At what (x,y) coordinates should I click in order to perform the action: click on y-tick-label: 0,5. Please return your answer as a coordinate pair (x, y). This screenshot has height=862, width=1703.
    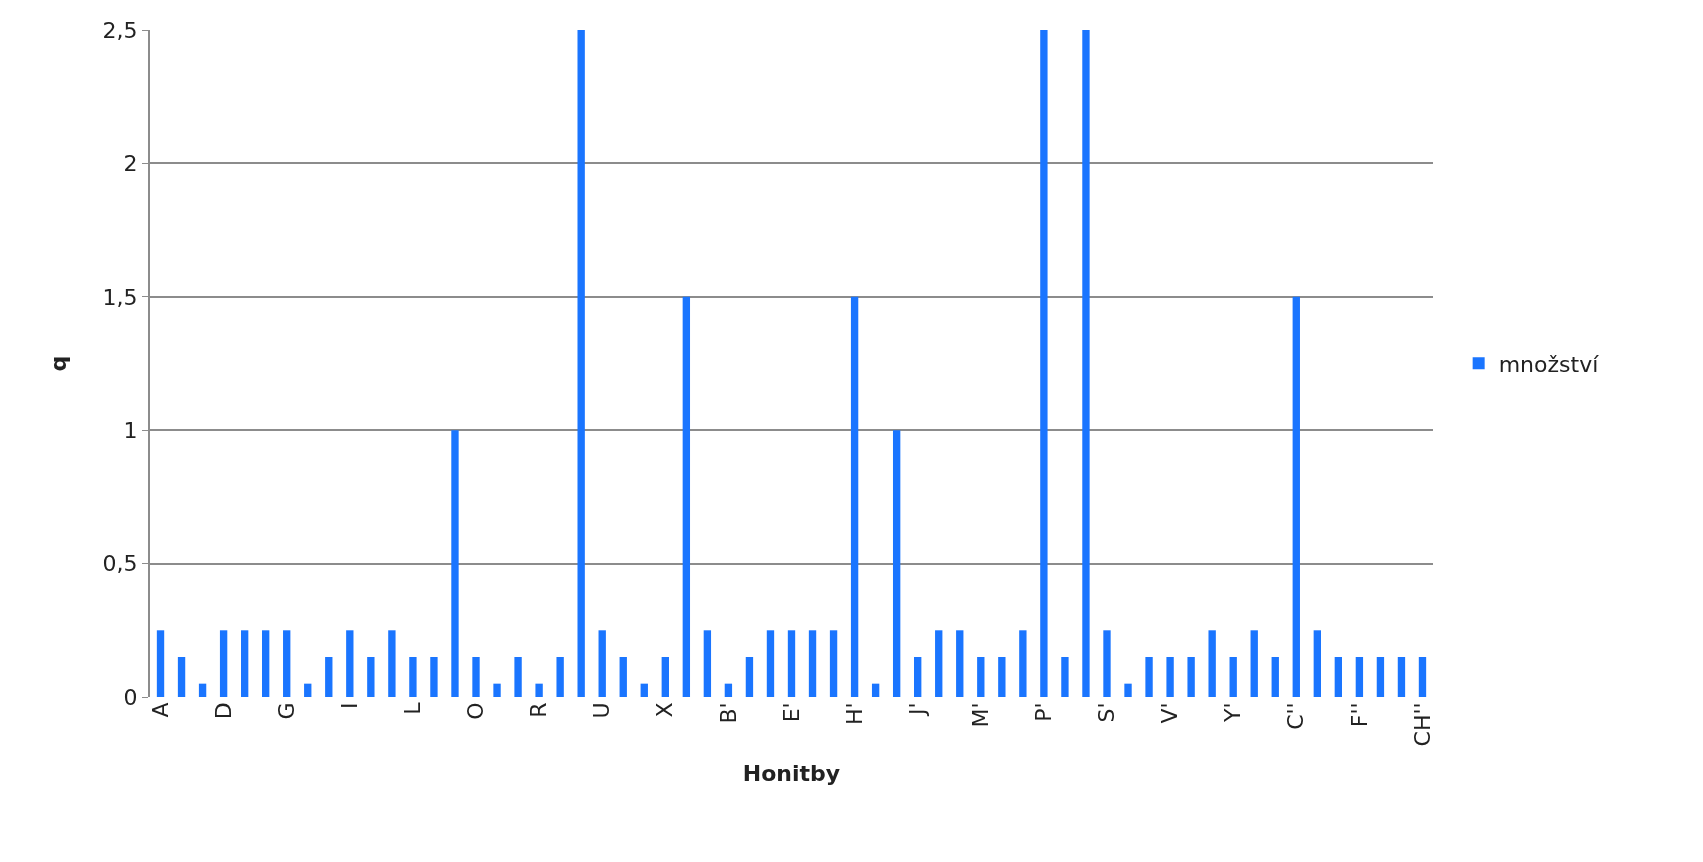
    Looking at the image, I should click on (120, 564).